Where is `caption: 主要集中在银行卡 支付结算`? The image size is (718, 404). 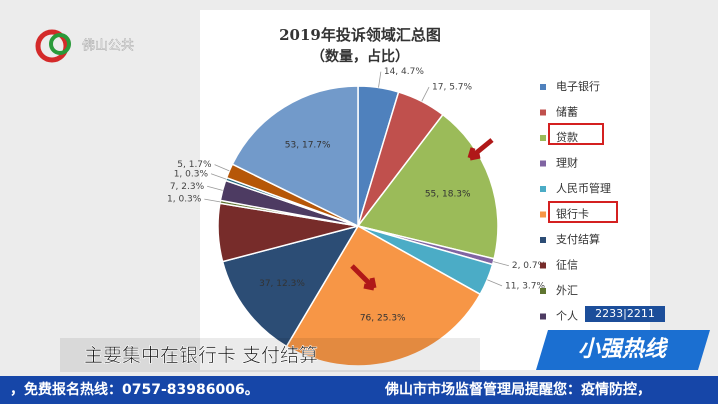 caption: 主要集中在银行卡 支付结算 is located at coordinates (201, 356).